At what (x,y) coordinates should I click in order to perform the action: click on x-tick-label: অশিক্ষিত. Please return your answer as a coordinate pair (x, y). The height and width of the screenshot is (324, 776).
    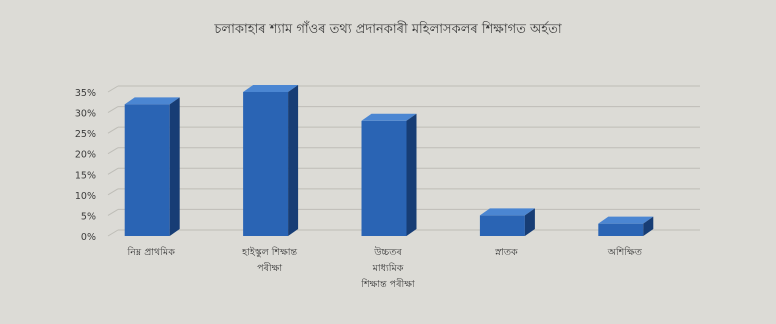
    Looking at the image, I should click on (625, 252).